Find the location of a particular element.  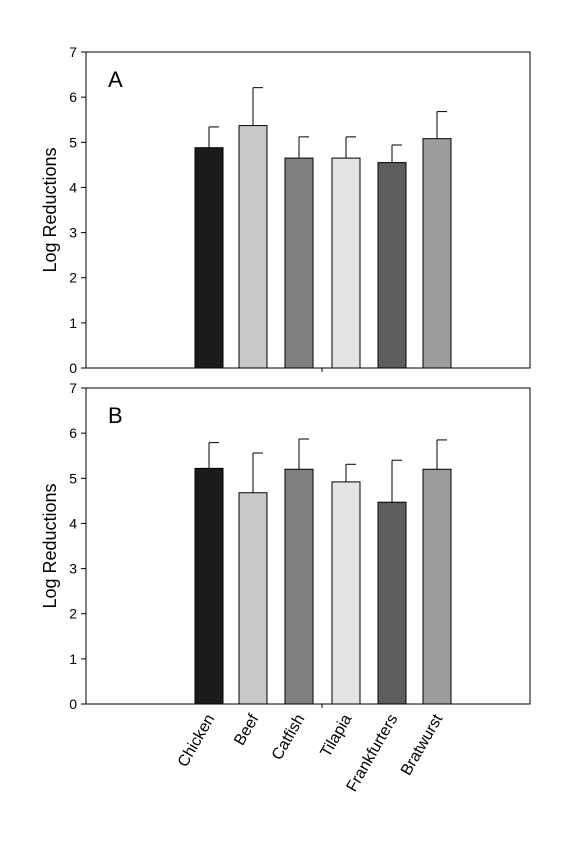

category-label: Chicken is located at coordinates (197, 741).